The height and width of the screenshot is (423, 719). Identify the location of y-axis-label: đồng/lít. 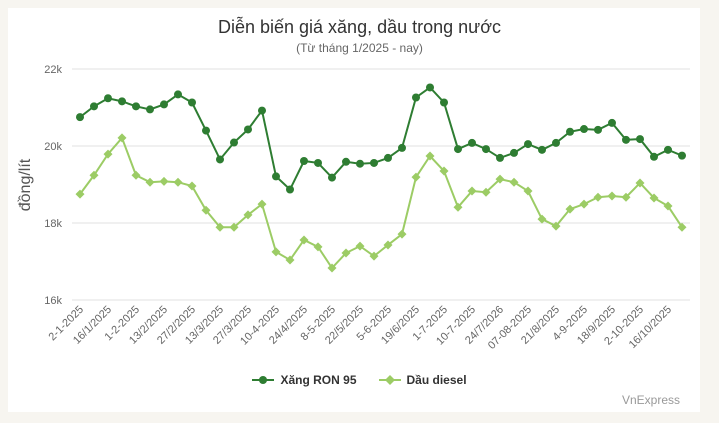
(25, 184).